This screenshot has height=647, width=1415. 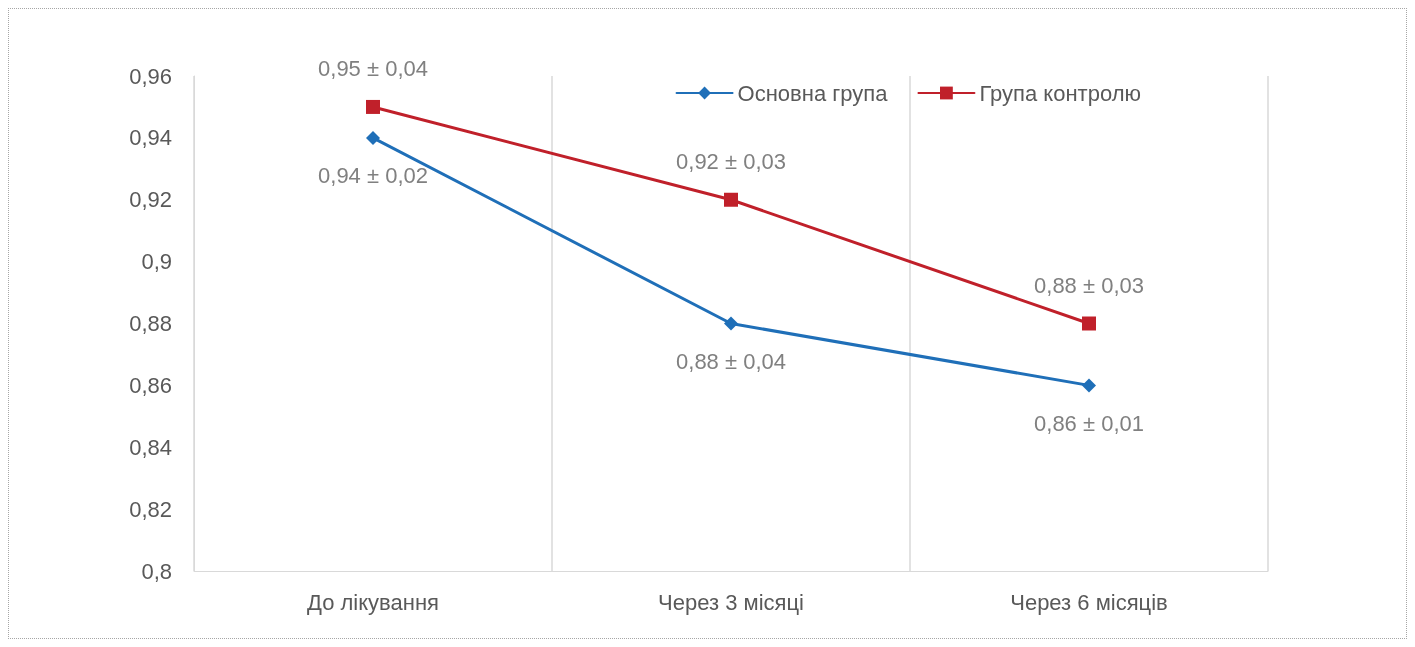 I want to click on data-label: 0,86 ± 0,01, so click(x=1089, y=423).